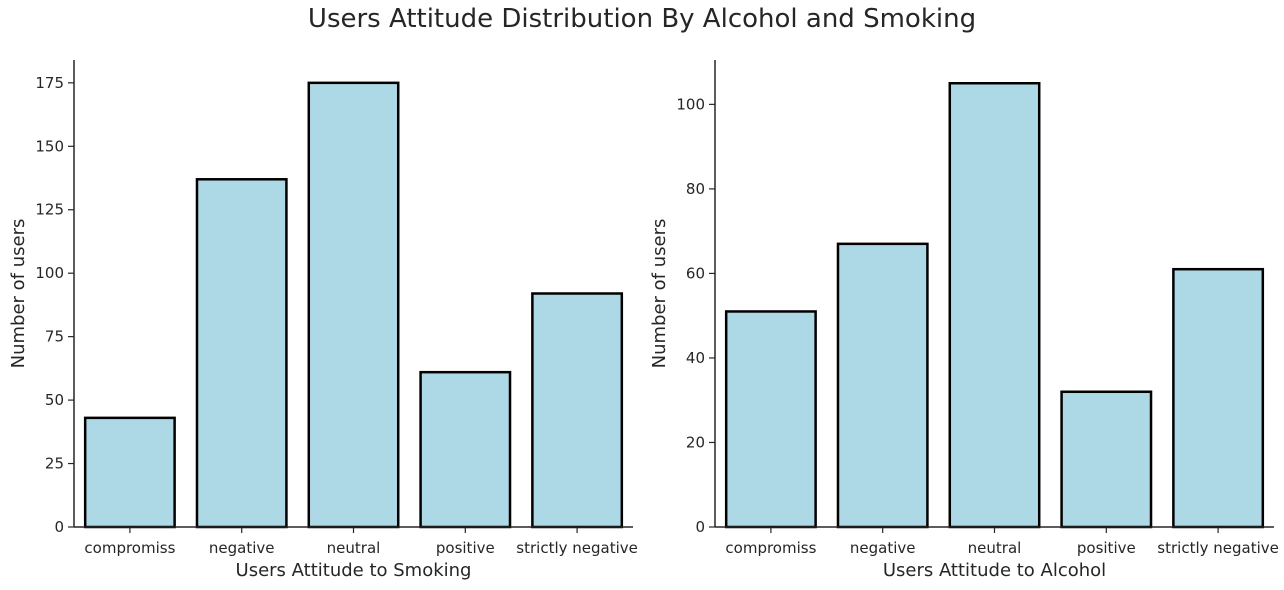 Image resolution: width=1284 pixels, height=590 pixels. Describe the element at coordinates (882, 385) in the screenshot. I see `bar-alcohol-negative` at that location.